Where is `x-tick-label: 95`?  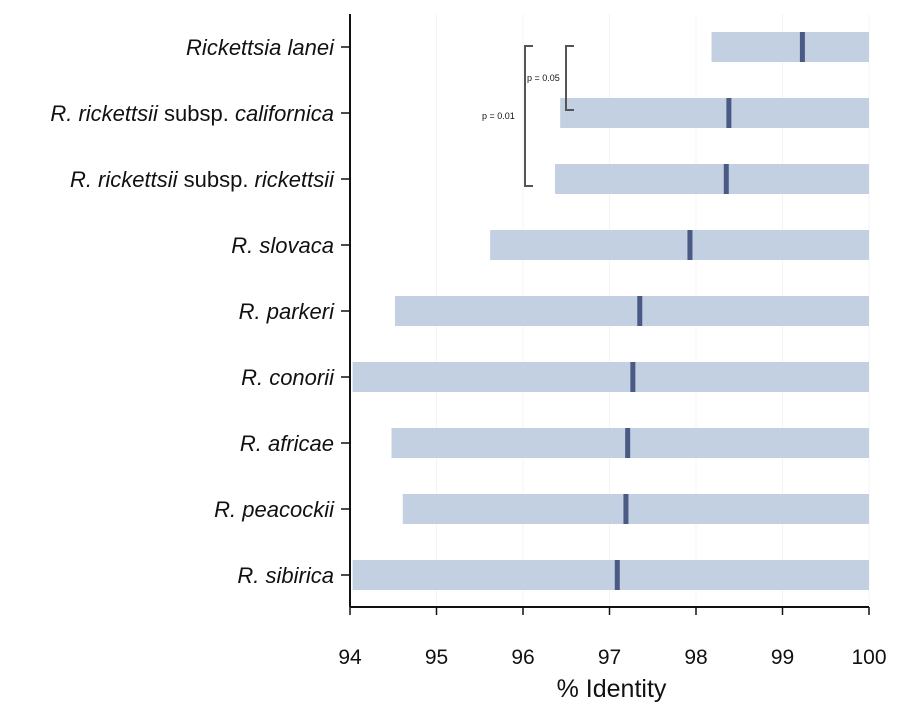 x-tick-label: 95 is located at coordinates (436, 657).